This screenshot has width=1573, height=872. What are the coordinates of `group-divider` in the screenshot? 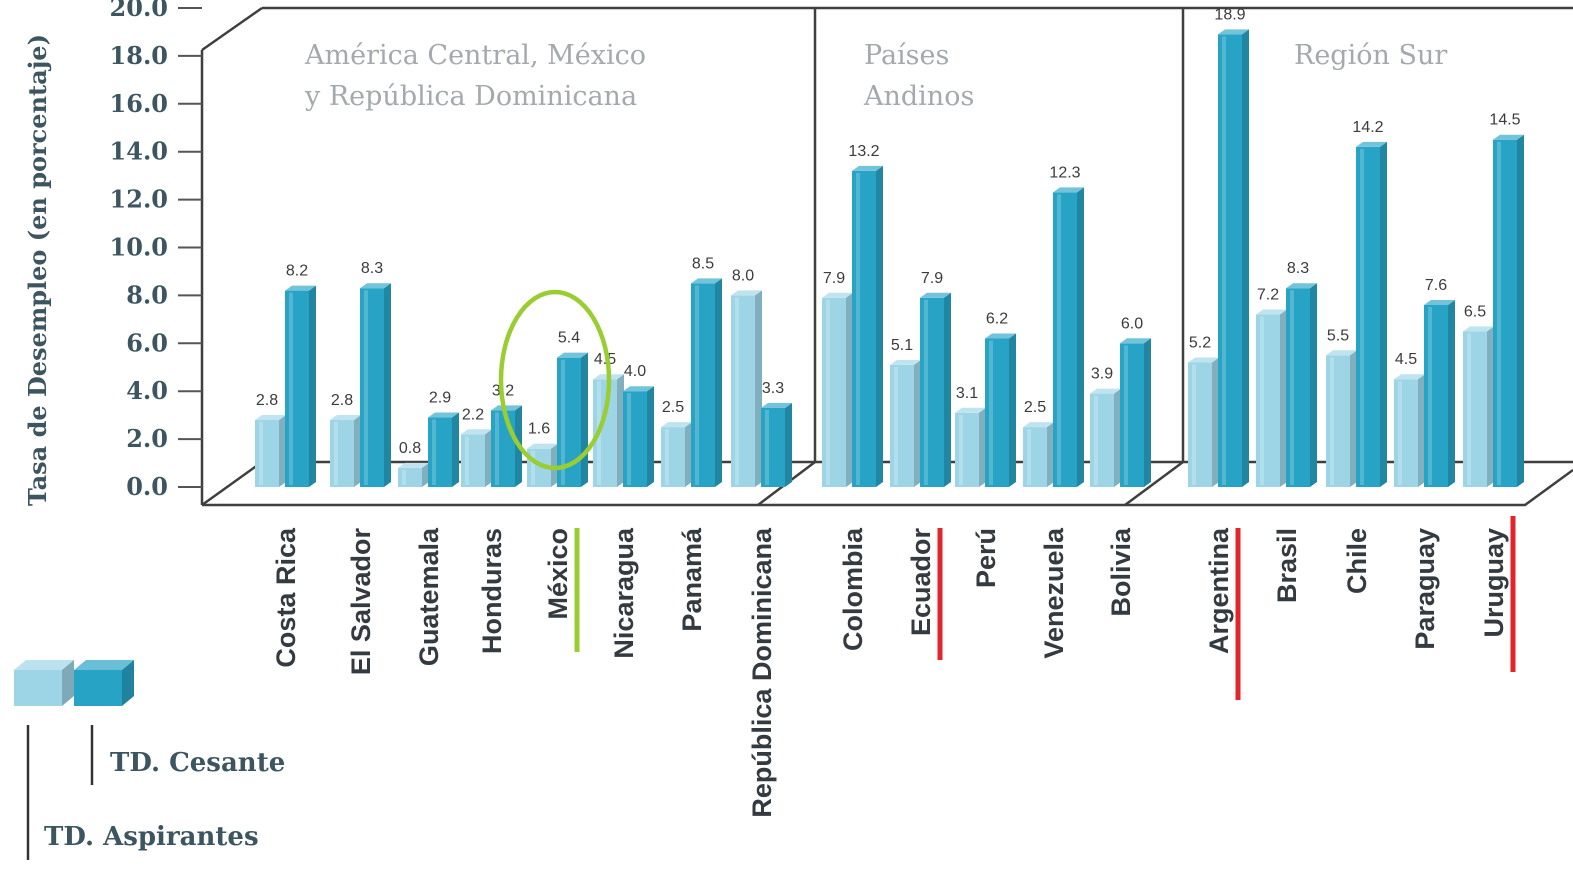 It's located at (999, 235).